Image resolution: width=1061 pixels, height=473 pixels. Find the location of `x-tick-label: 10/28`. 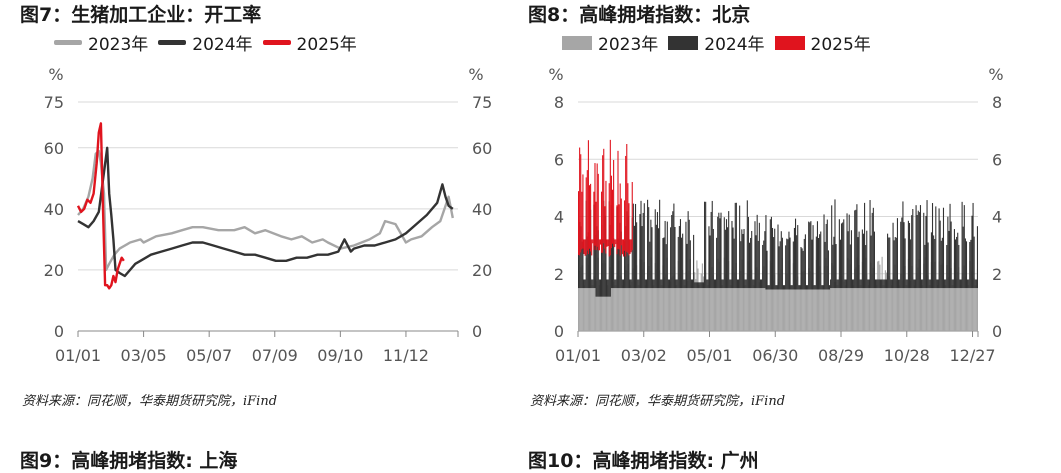

x-tick-label: 10/28 is located at coordinates (907, 355).